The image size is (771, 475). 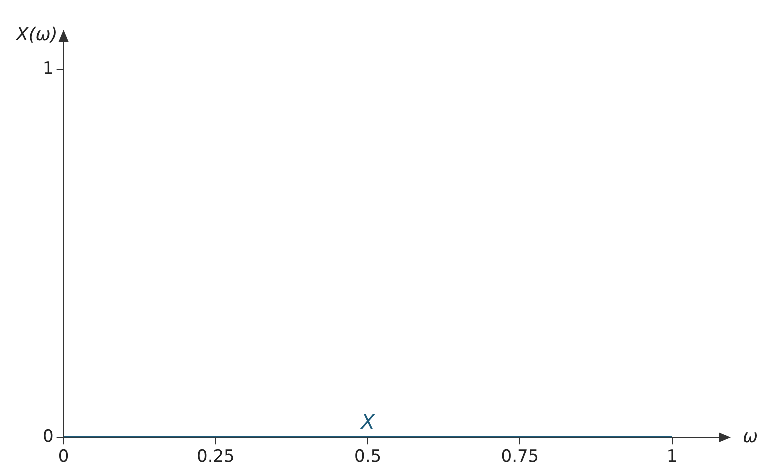 What do you see at coordinates (64, 457) in the screenshot?
I see `x-tick-label: 0` at bounding box center [64, 457].